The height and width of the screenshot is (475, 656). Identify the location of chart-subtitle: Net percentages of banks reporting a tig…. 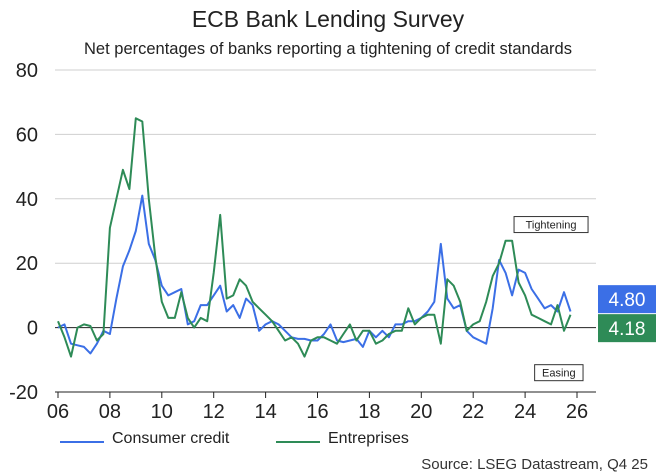
(328, 49).